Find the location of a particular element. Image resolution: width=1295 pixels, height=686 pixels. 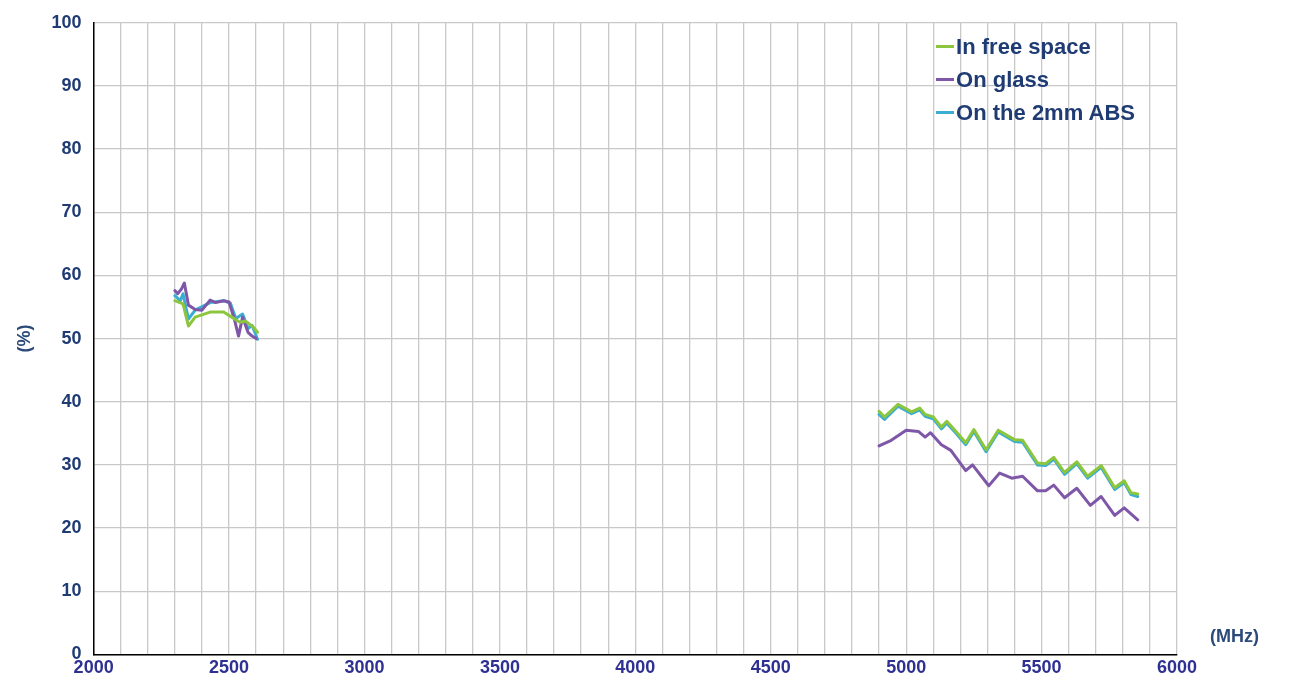

y-tick-label: 10 is located at coordinates (71, 590).